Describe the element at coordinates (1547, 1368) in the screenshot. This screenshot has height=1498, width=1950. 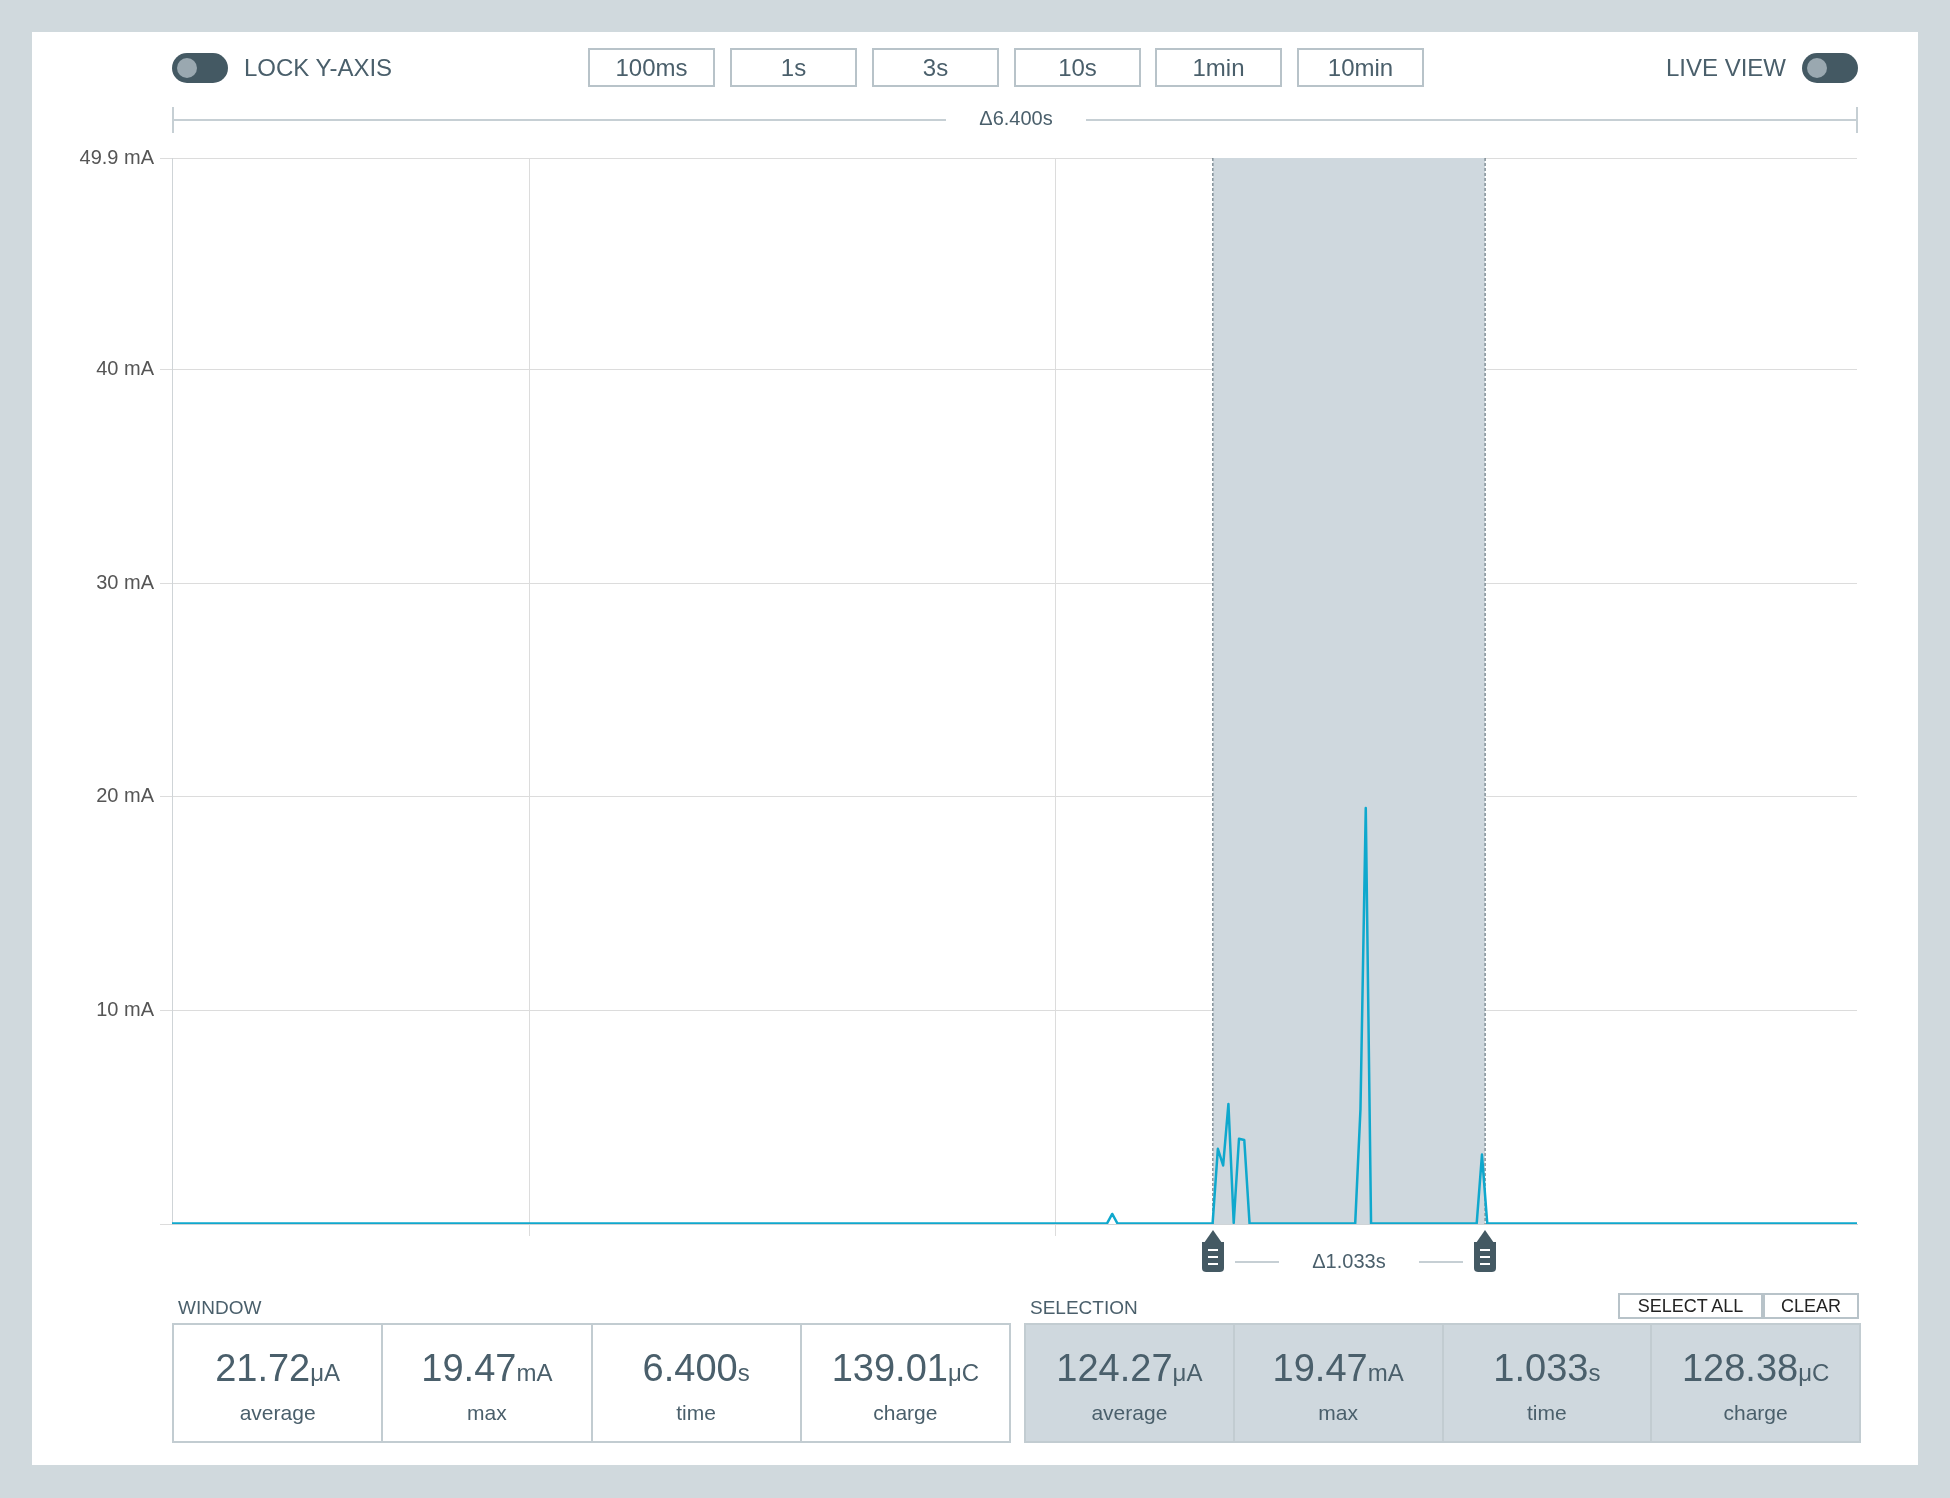
I see `text: 1.033s` at that location.